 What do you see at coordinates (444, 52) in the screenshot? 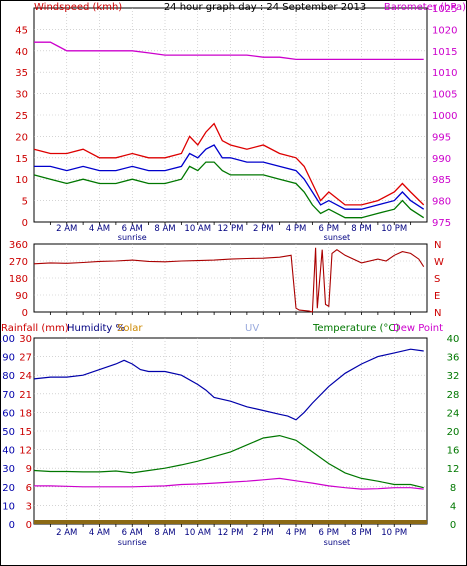
I see `barometer-y-tick-label: 1015` at bounding box center [444, 52].